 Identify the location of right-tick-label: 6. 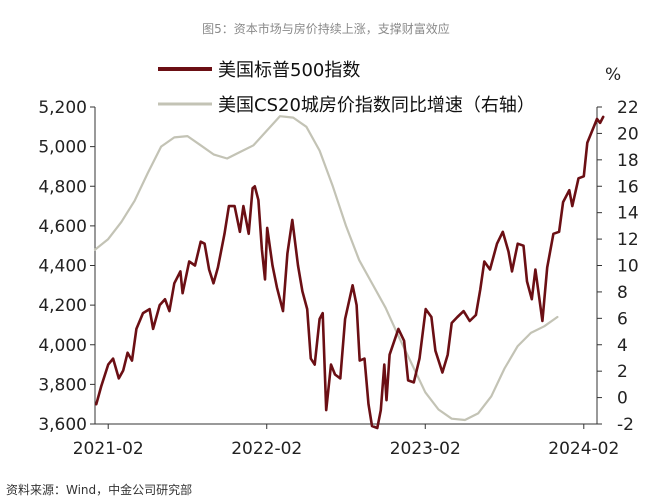
(622, 319).